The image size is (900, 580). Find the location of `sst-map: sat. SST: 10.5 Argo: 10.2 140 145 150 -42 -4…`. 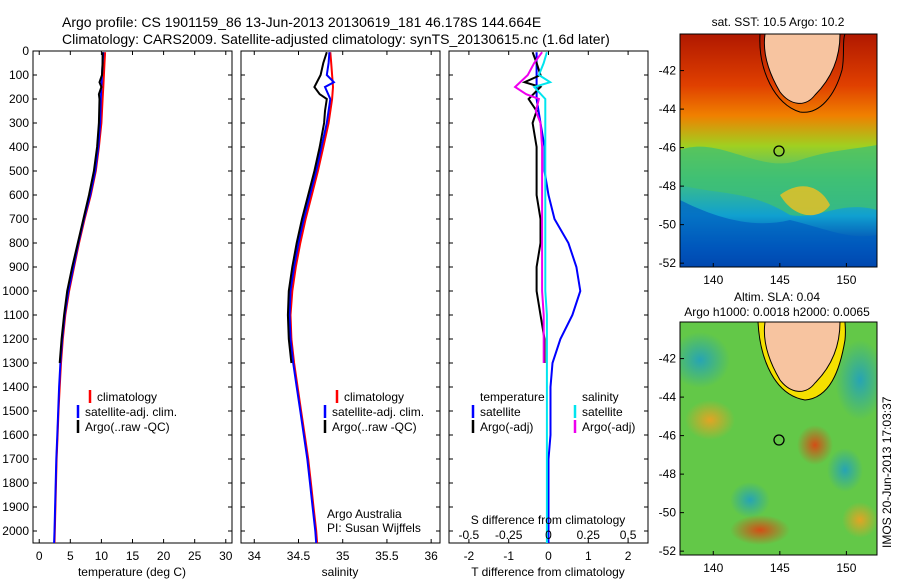

sst-map: sat. SST: 10.5 Argo: 10.2 140 145 150 -42 -4… is located at coordinates (768, 151).